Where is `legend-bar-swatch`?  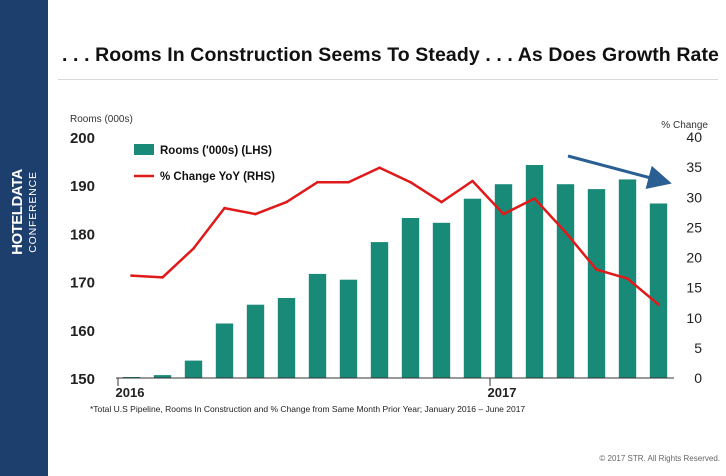
legend-bar-swatch is located at coordinates (144, 149).